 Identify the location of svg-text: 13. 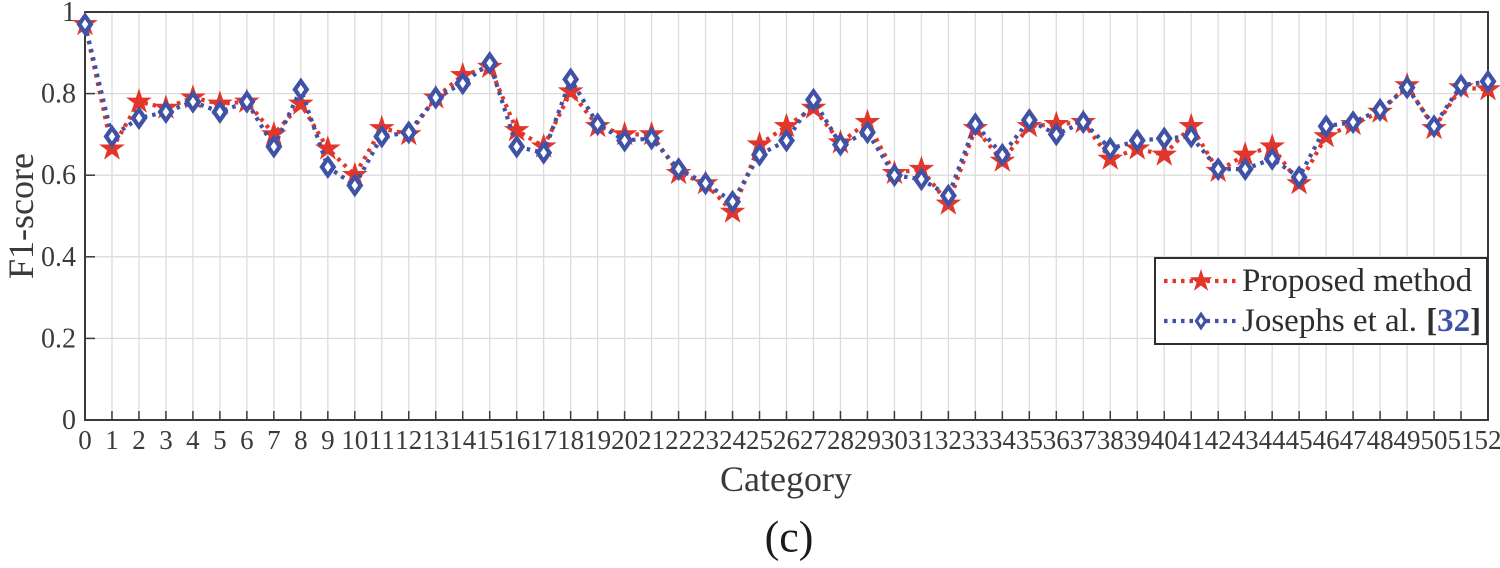
(435, 440).